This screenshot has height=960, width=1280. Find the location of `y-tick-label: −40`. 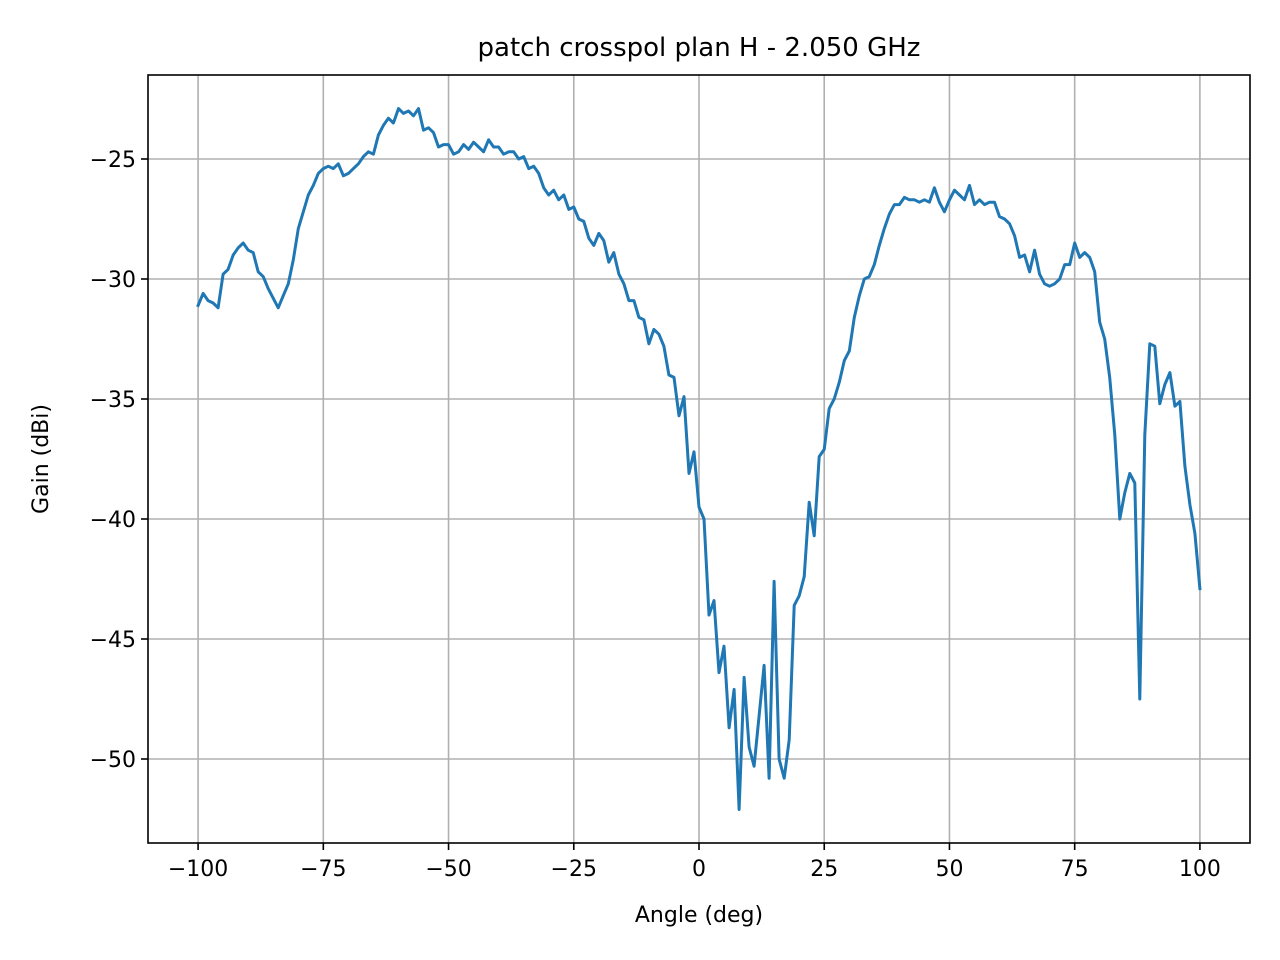

y-tick-label: −40 is located at coordinates (113, 520).